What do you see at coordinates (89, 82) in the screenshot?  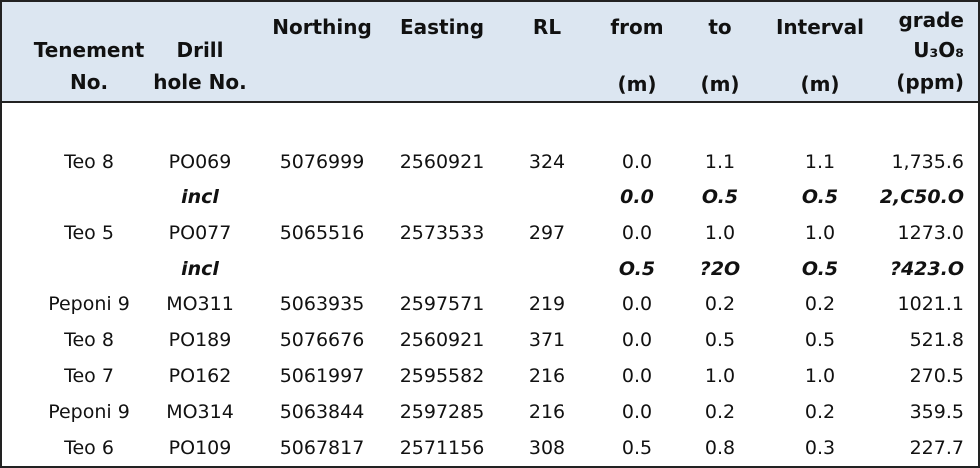 I see `table-cell: No.` at bounding box center [89, 82].